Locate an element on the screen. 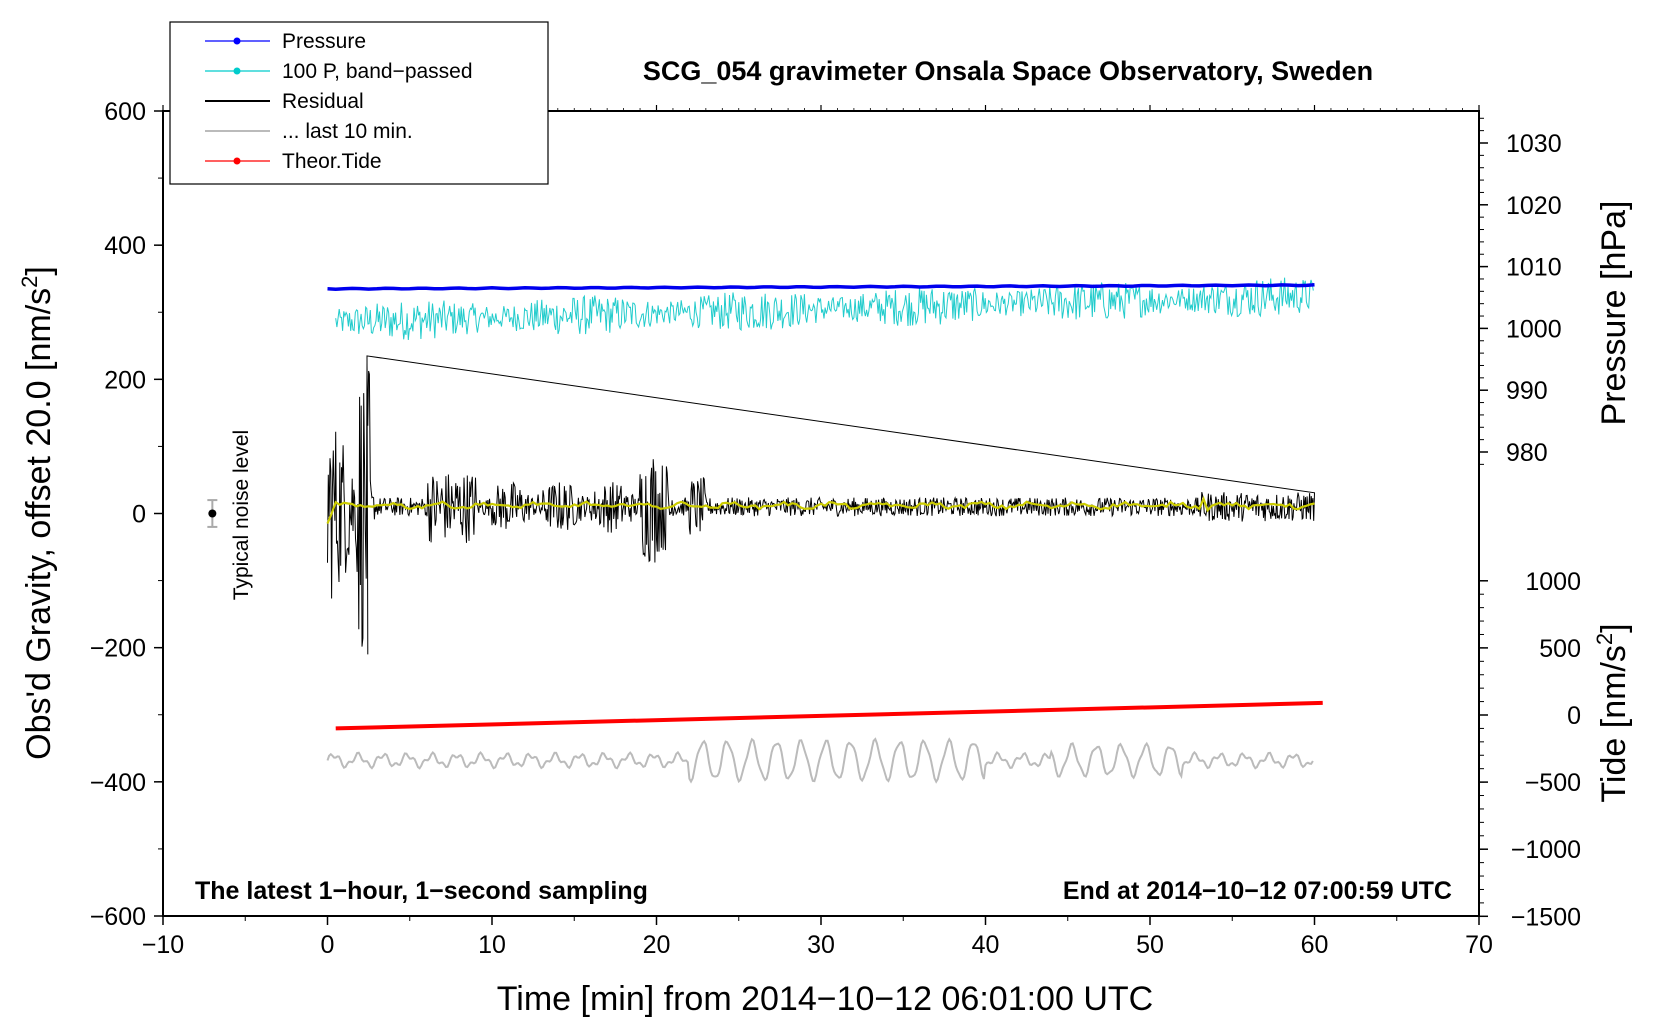 This screenshot has width=1660, height=1020. x-tick-label: 40 is located at coordinates (986, 945).